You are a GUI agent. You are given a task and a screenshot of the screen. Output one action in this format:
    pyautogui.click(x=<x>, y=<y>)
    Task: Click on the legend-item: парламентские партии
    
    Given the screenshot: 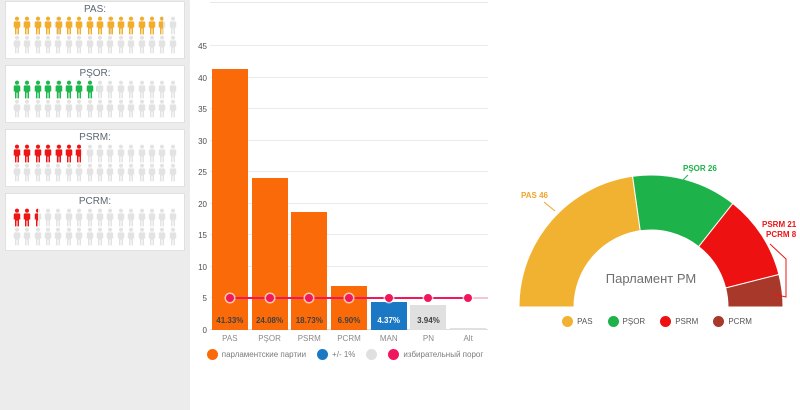 What is the action you would take?
    pyautogui.click(x=256, y=354)
    